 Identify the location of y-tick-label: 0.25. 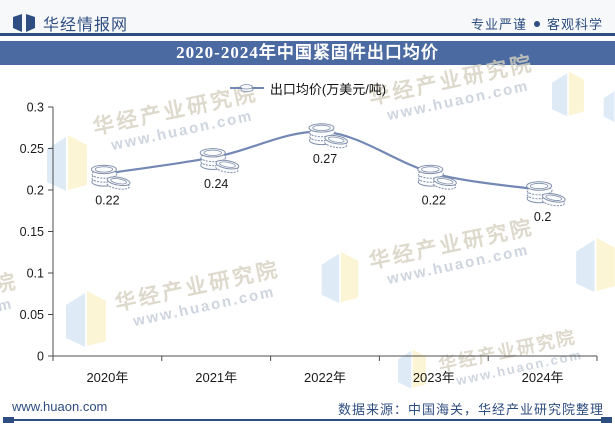
(32, 149).